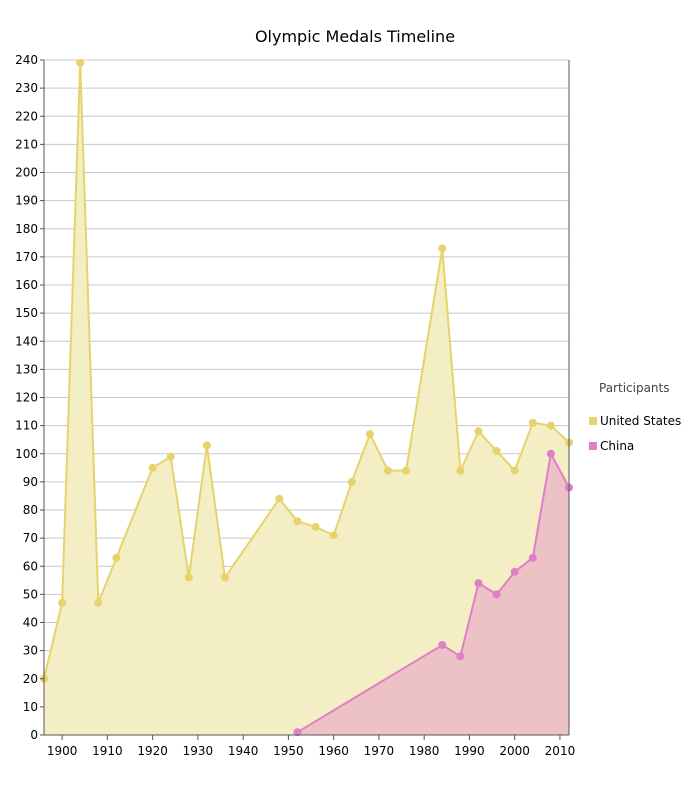  I want to click on x-tick-label: 1920, so click(152, 751).